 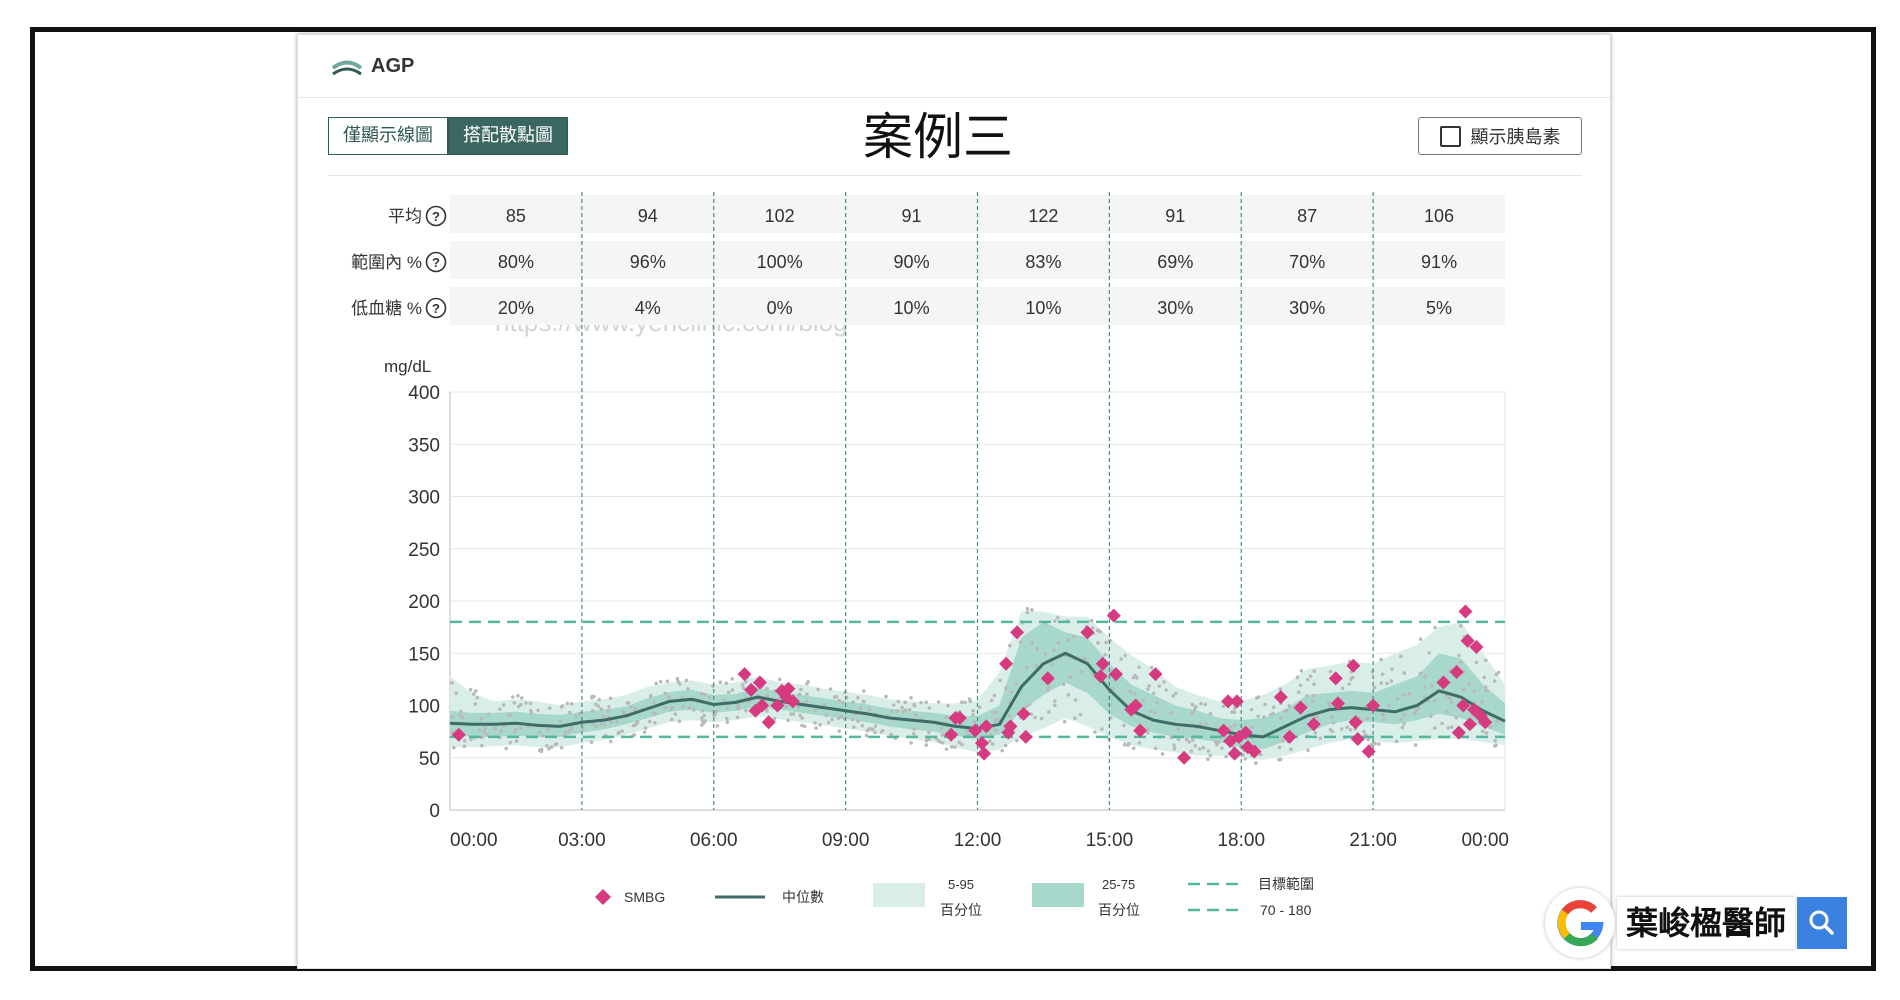 I want to click on stats-cell: 91, so click(x=1175, y=216).